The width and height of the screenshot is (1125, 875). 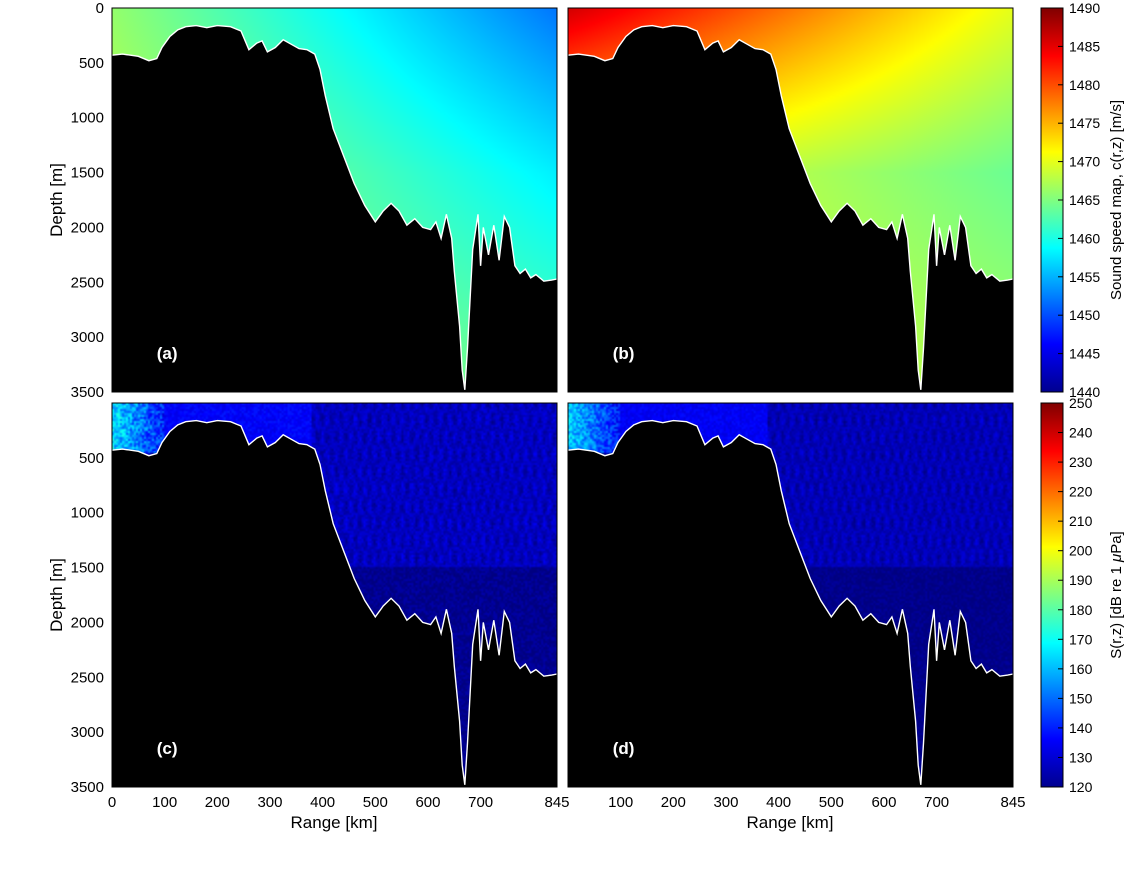 What do you see at coordinates (91, 458) in the screenshot?
I see `panel-c-y-tick-label: 500` at bounding box center [91, 458].